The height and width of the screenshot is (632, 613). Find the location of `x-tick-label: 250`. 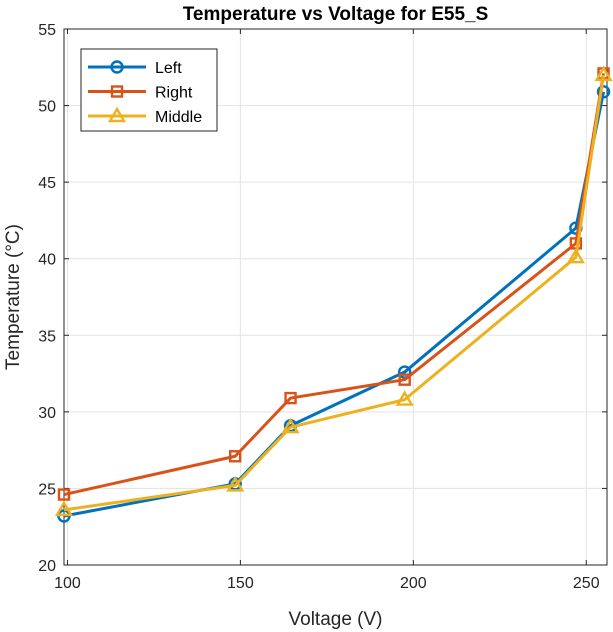

x-tick-label: 250 is located at coordinates (586, 583).